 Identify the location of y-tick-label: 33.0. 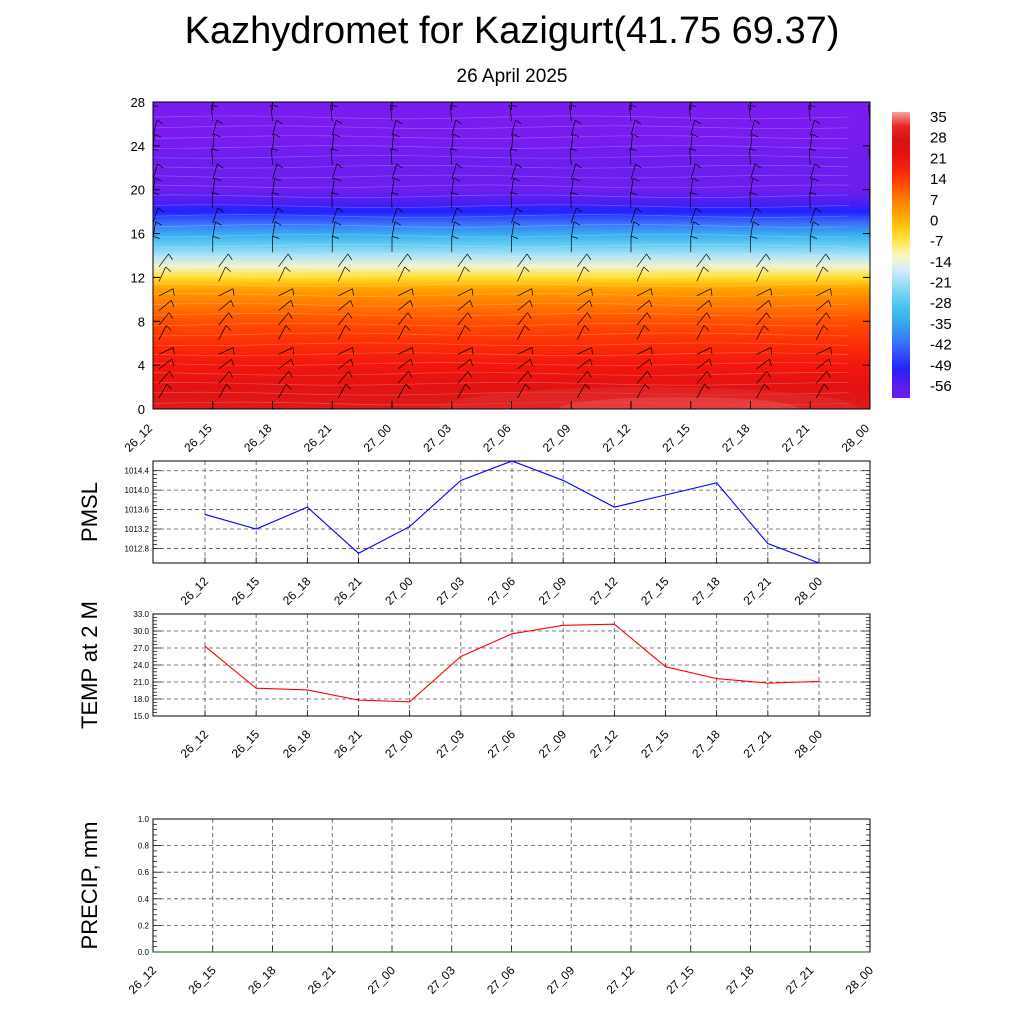
(141, 614).